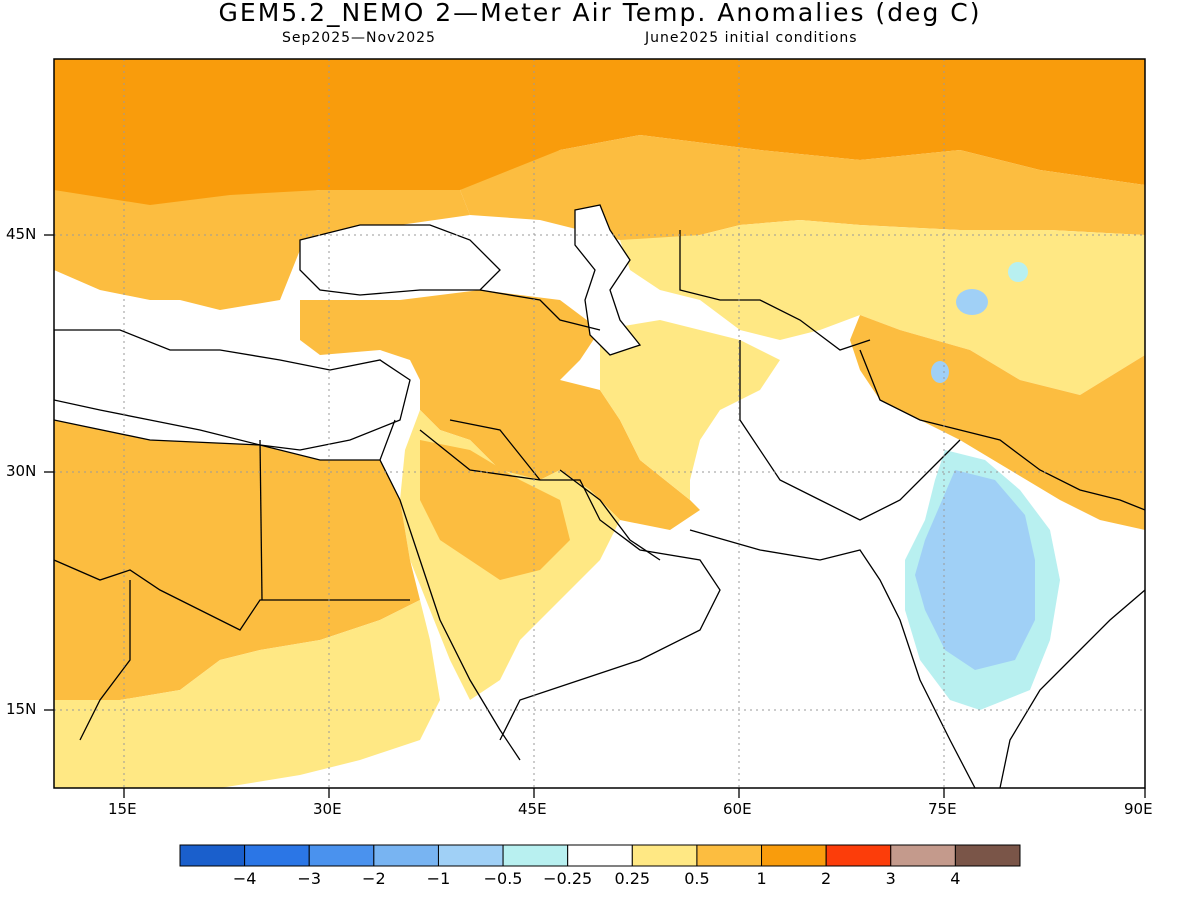  Describe the element at coordinates (690, 410) in the screenshot. I see `anomaly-iran-yellow` at that location.